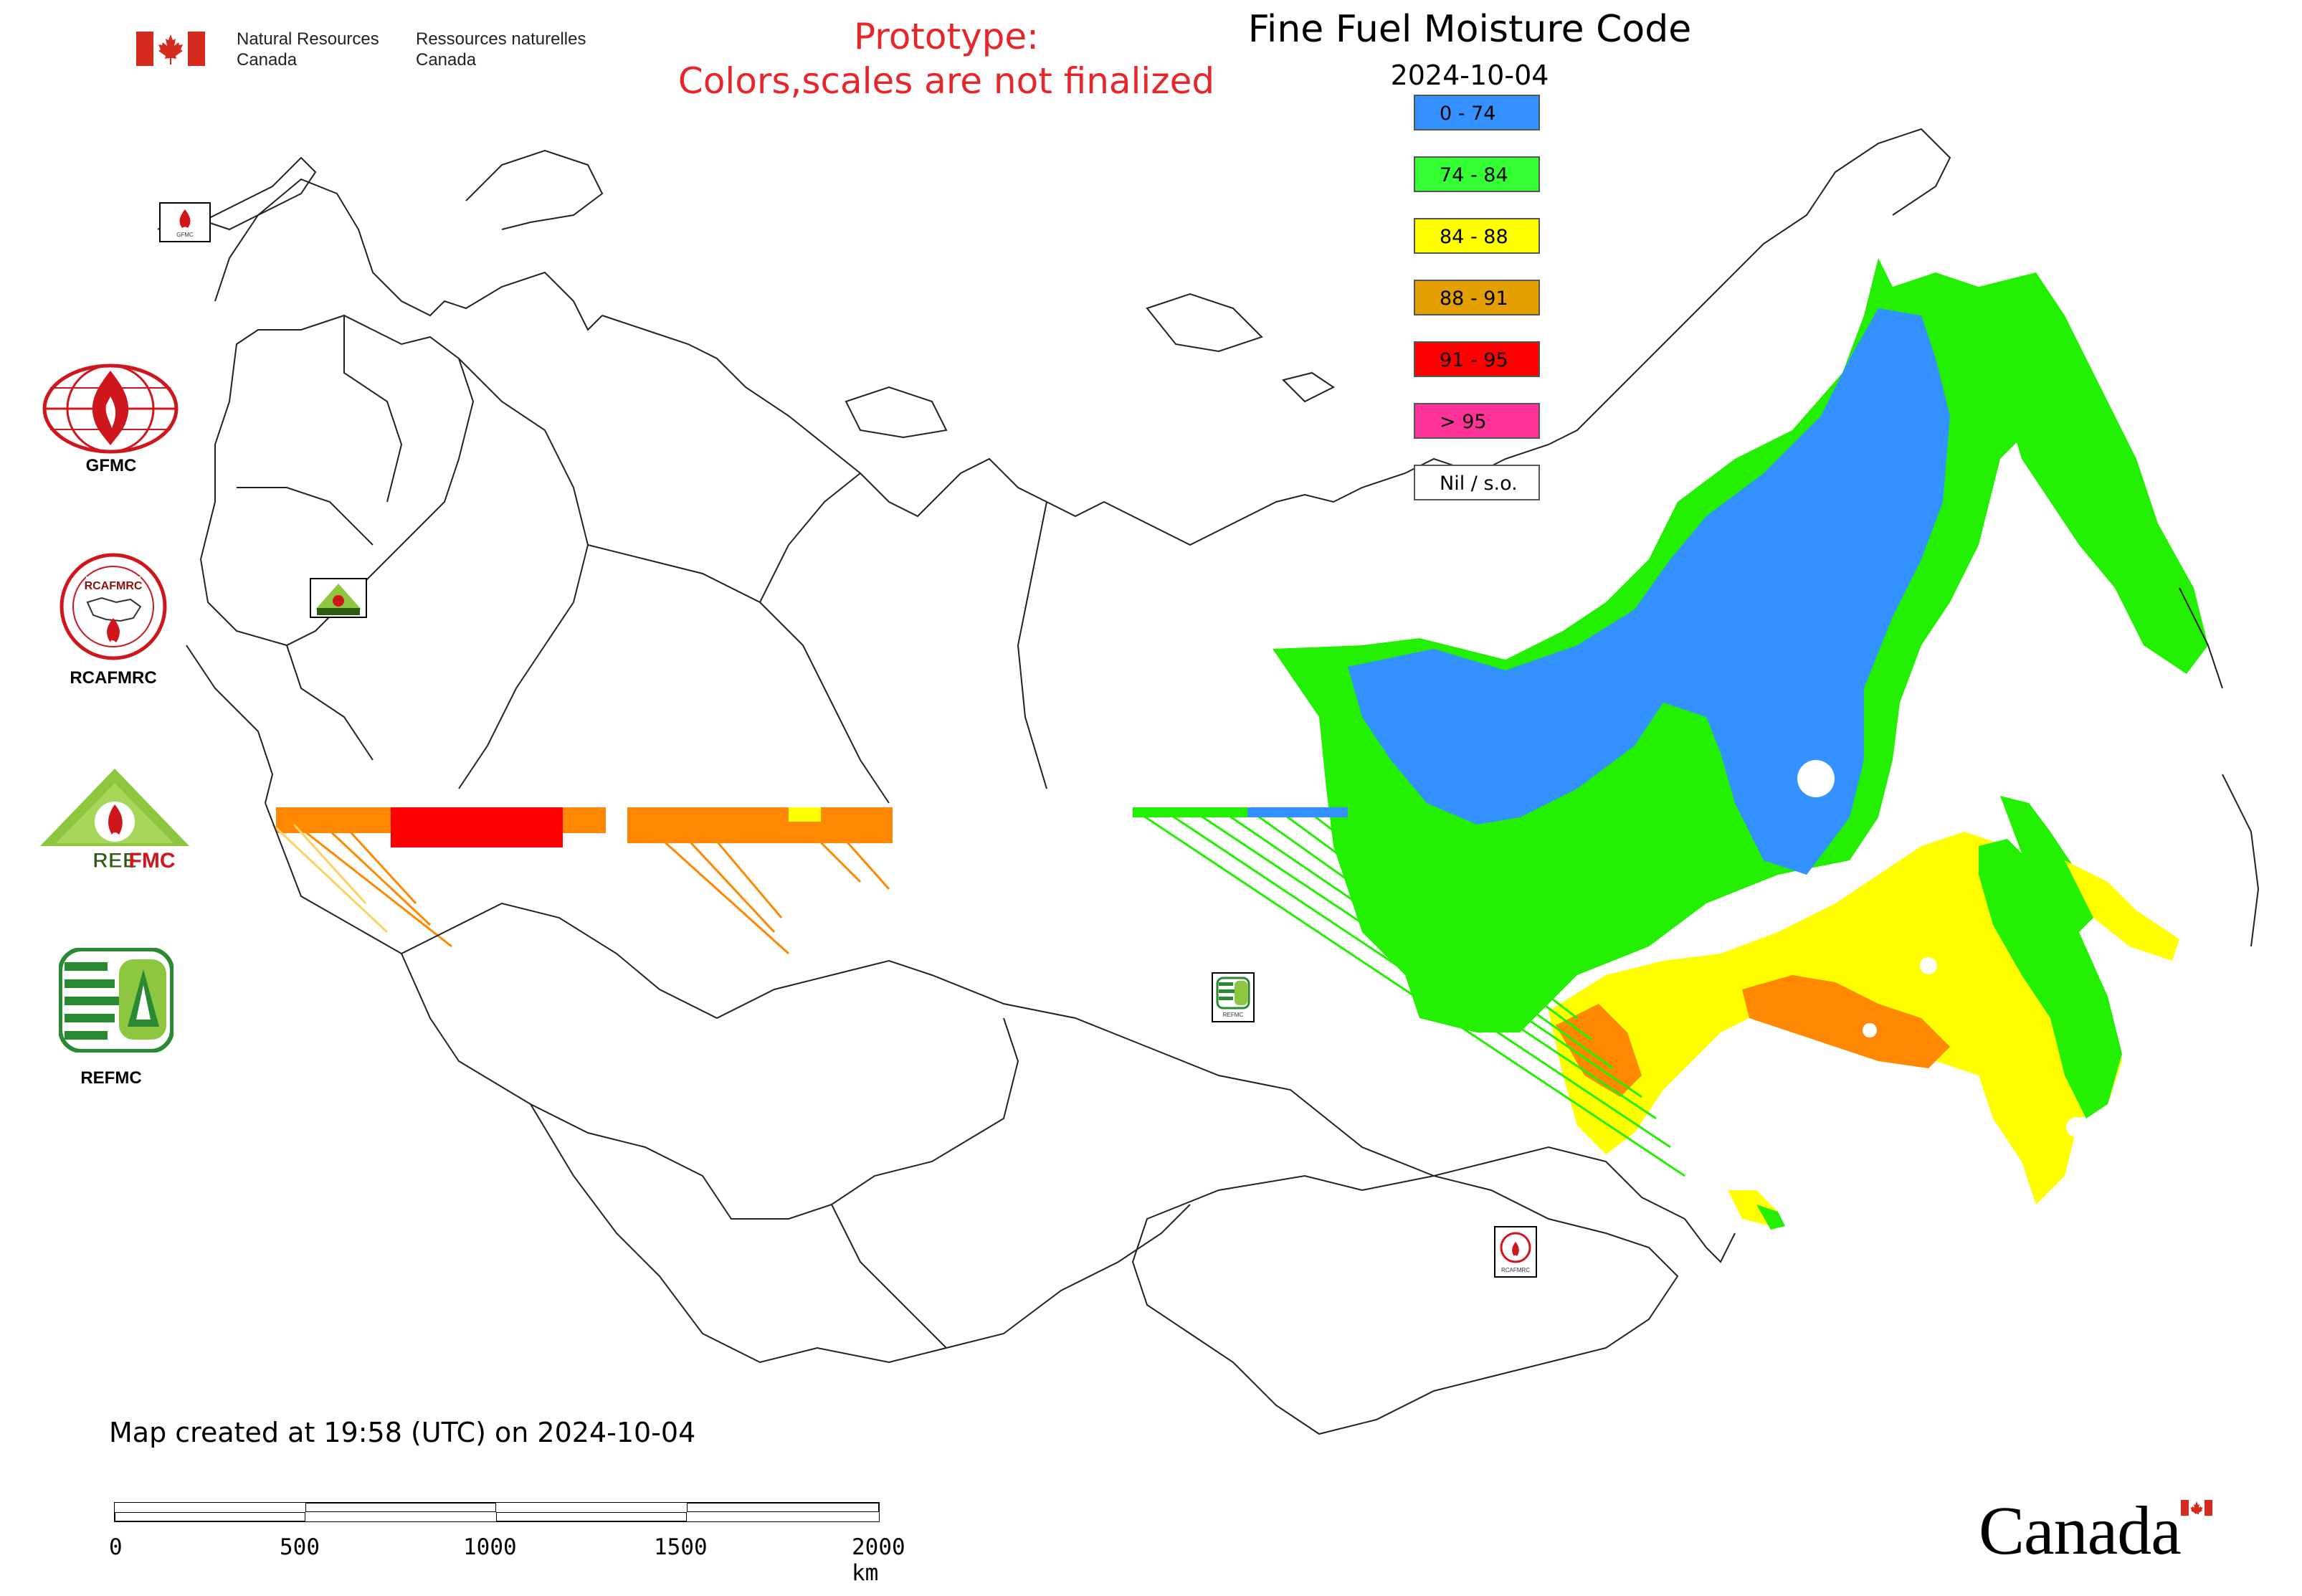 This screenshot has height=1596, width=2302. What do you see at coordinates (308, 49) in the screenshot?
I see `department-en: Natural Resources Canada` at bounding box center [308, 49].